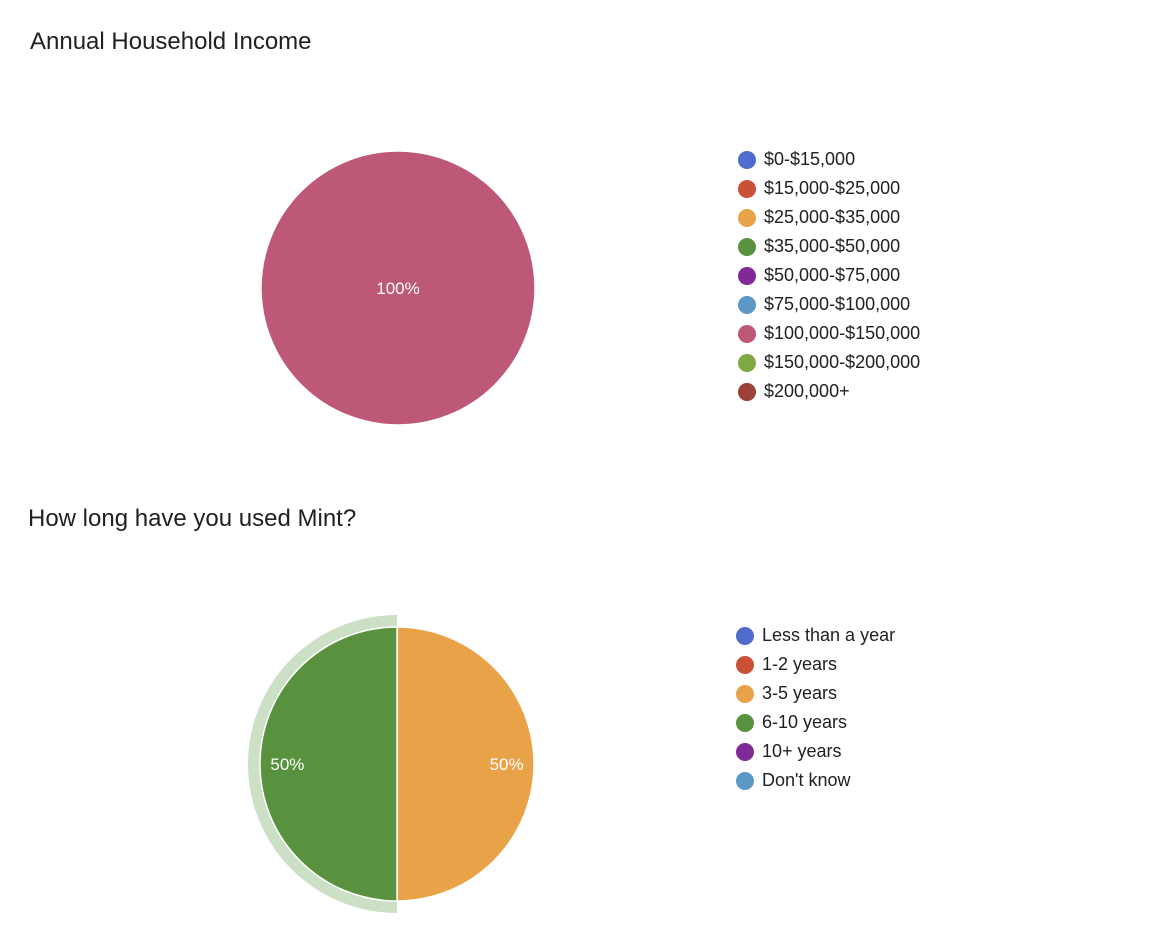  What do you see at coordinates (802, 751) in the screenshot?
I see `legend-label: 10+ years` at bounding box center [802, 751].